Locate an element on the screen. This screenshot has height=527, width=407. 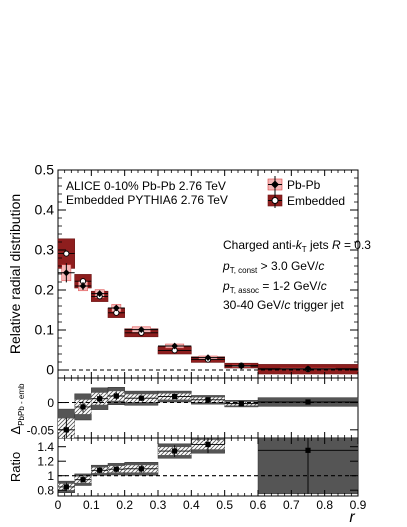
x-tick-label: 0.8 is located at coordinates (324, 505).